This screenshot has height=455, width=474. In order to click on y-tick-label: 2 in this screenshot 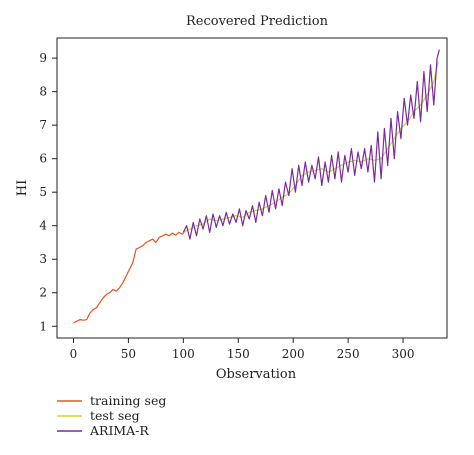, I will do `click(43, 293)`.